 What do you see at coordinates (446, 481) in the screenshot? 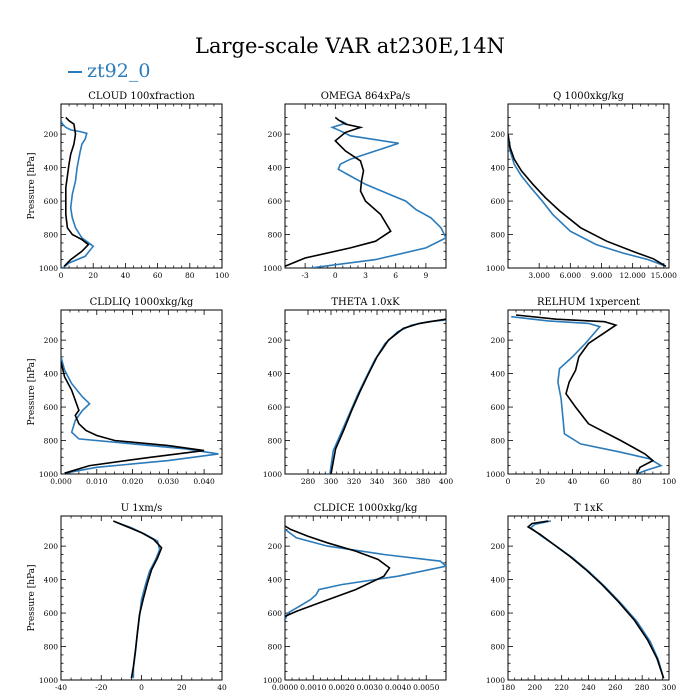
I see `x-tick-label: 400` at bounding box center [446, 481].